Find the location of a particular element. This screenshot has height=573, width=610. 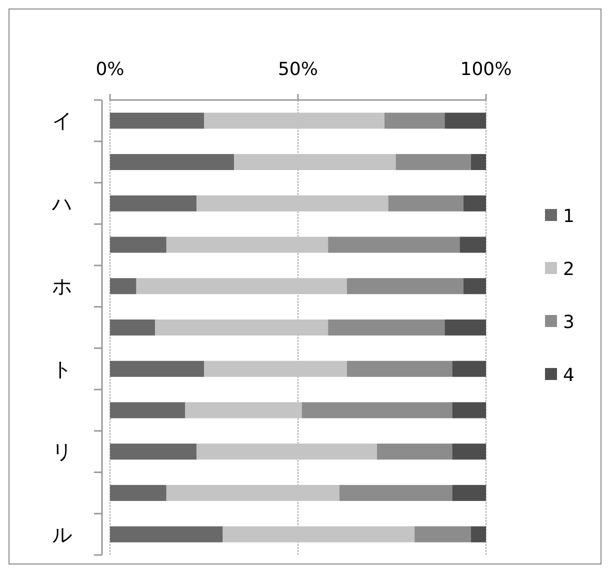

x-tick-label: 0% is located at coordinates (110, 69).